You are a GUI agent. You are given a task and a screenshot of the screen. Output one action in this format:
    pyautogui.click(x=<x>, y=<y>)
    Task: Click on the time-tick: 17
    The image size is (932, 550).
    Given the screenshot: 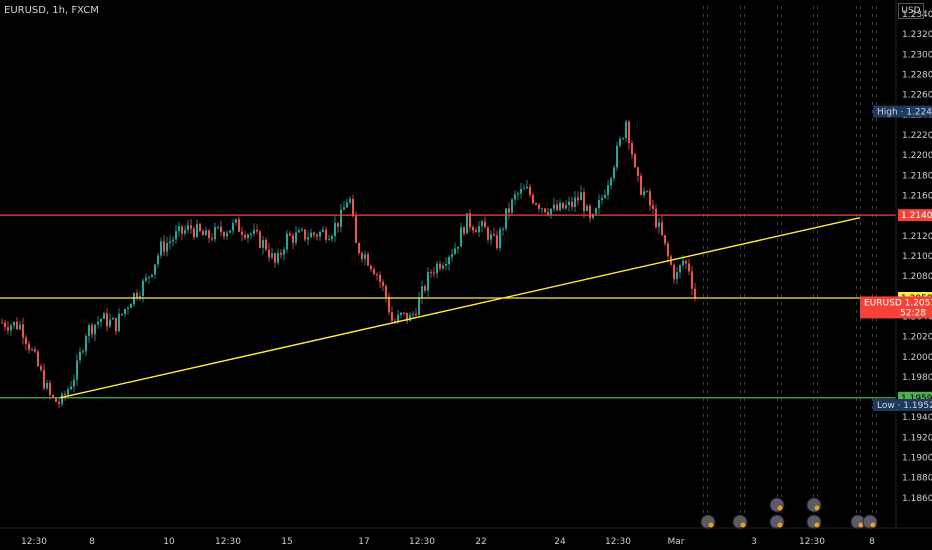 What is the action you would take?
    pyautogui.click(x=363, y=542)
    